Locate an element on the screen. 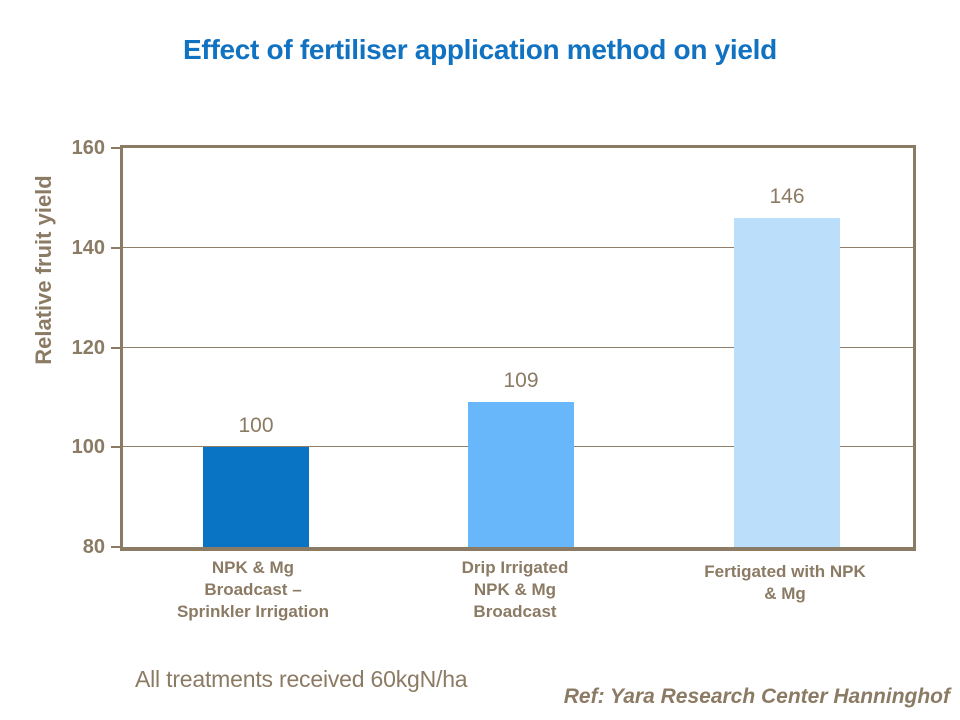  reference: Ref: Yara Research Center Hanninghof is located at coordinates (756, 696).